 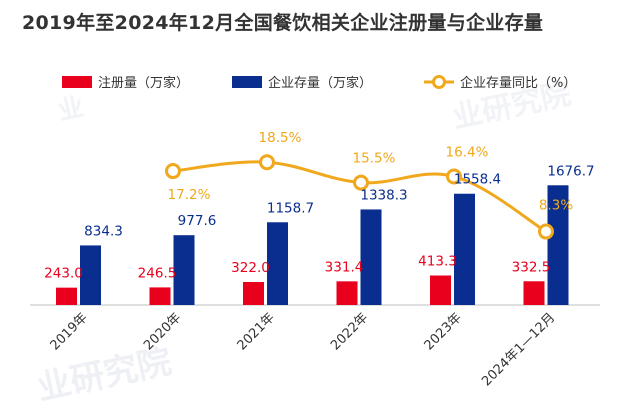 What do you see at coordinates (477, 180) in the screenshot?
I see `bar-data-label: 1558.4` at bounding box center [477, 180].